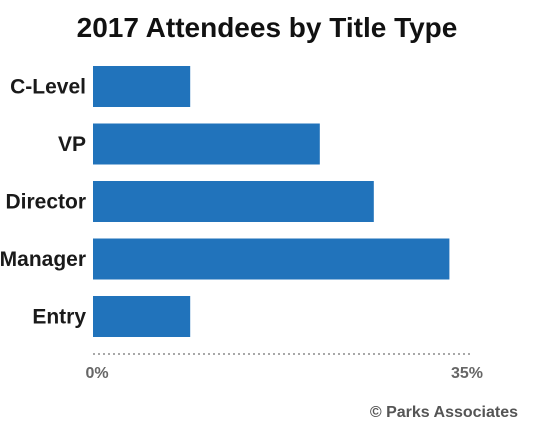 The image size is (535, 425). What do you see at coordinates (444, 412) in the screenshot?
I see `source-credit: © Parks Associates` at bounding box center [444, 412].